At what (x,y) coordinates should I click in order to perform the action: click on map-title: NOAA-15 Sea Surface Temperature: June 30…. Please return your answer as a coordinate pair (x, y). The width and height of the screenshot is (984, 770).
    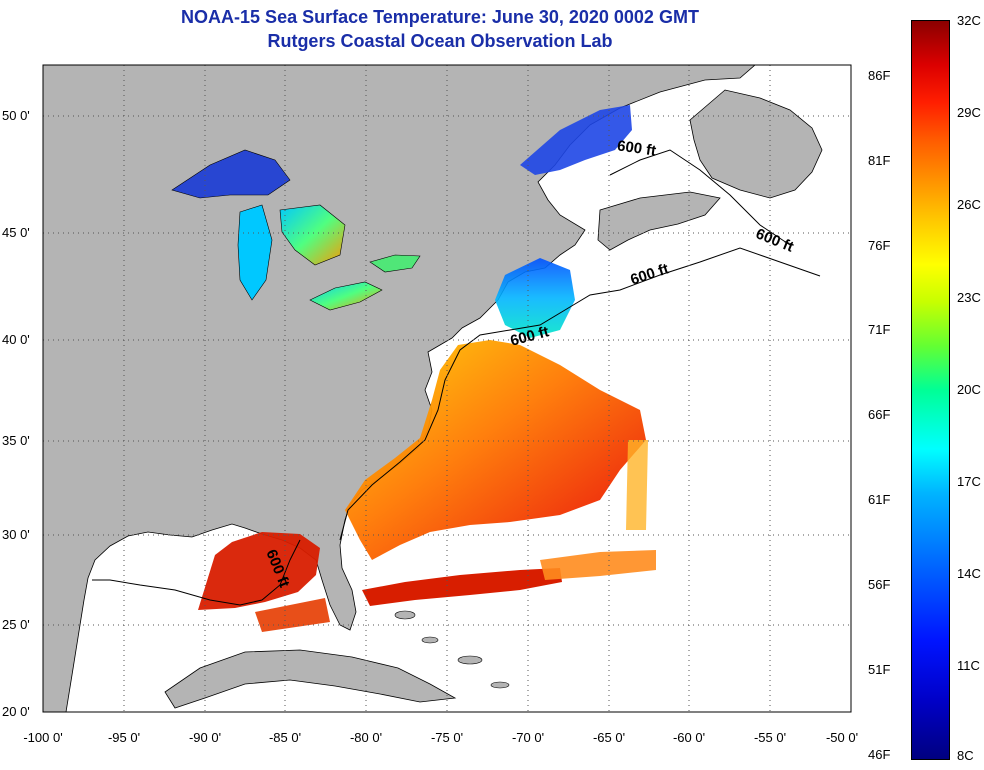
    Looking at the image, I should click on (440, 17).